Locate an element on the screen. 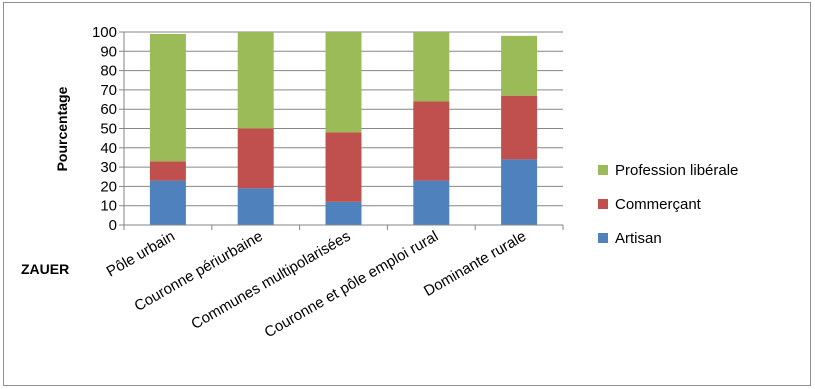  y-tick-label: 60 is located at coordinates (108, 109).